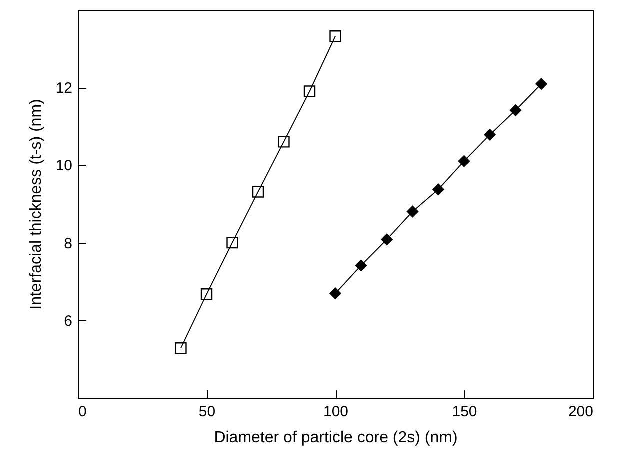 This screenshot has height=462, width=643. I want to click on x-tick-label: 100, so click(336, 412).